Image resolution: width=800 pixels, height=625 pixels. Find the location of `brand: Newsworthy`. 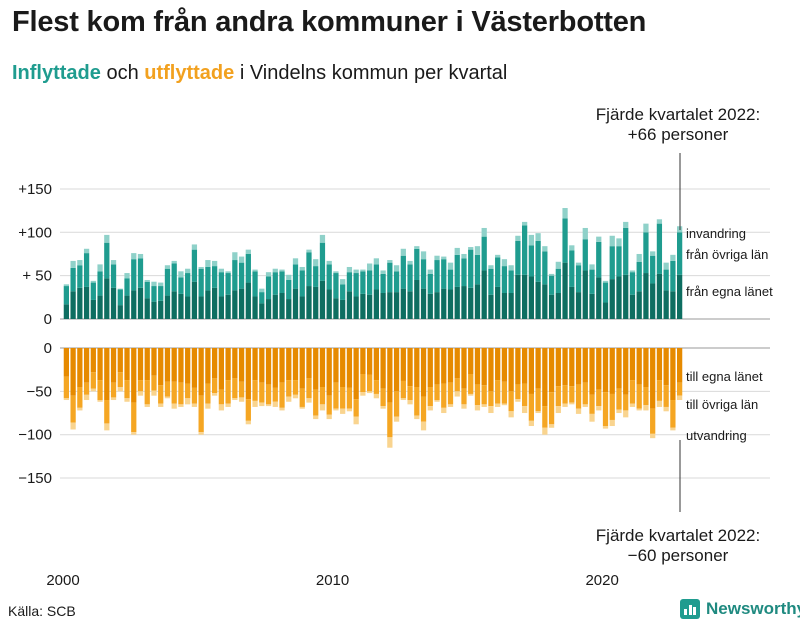

brand: Newsworthy is located at coordinates (740, 609).